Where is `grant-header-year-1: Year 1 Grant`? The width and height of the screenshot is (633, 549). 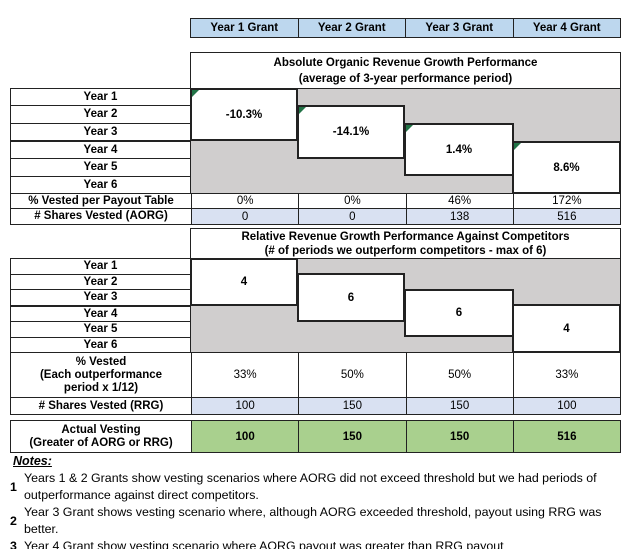
grant-header-year-1: Year 1 Grant is located at coordinates (244, 28).